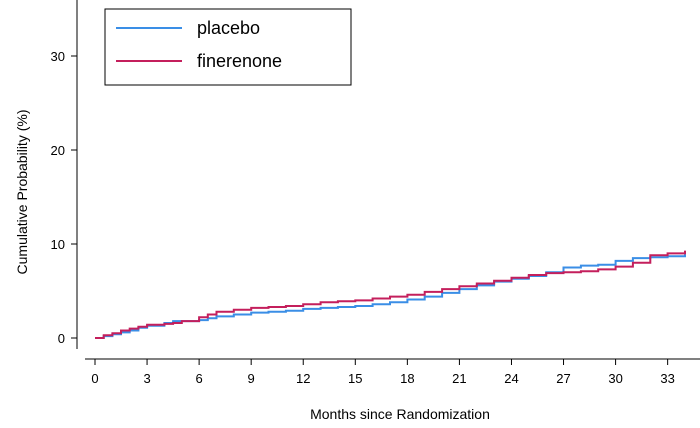 The height and width of the screenshot is (428, 700). I want to click on x-tick-label: 0, so click(94, 378).